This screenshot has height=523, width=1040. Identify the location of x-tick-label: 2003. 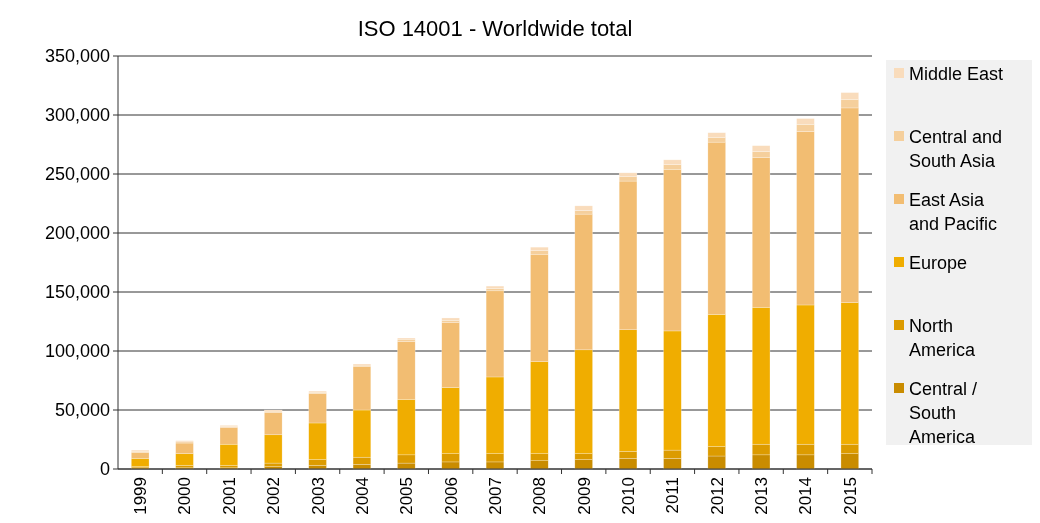
(318, 496).